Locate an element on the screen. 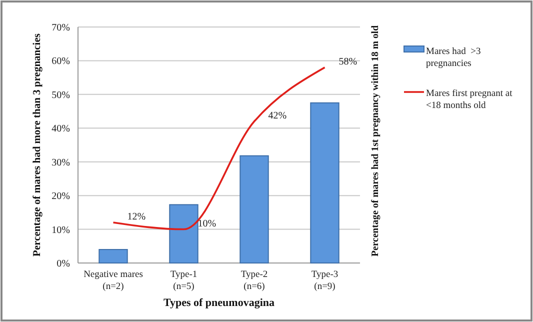 This screenshot has height=322, width=533. data-label: 10% is located at coordinates (207, 224).